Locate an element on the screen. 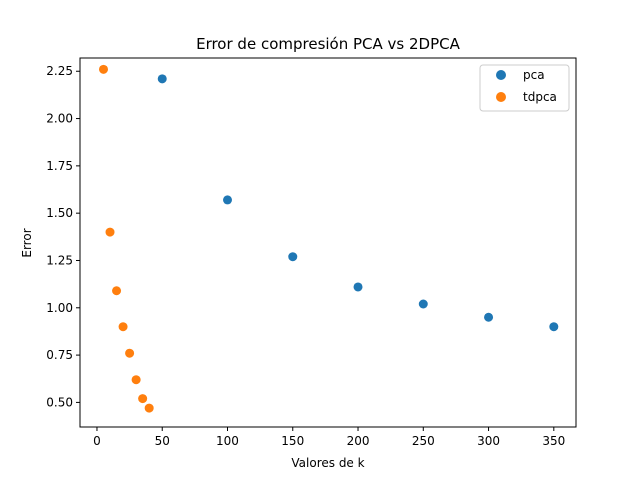 Image resolution: width=640 pixels, height=480 pixels. y-tick-label: 1.75 is located at coordinates (59, 166).